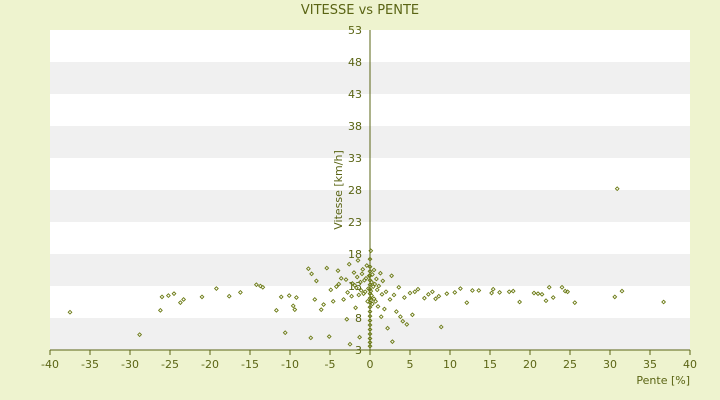  What do you see at coordinates (50, 364) in the screenshot?
I see `x-tick-label: -40` at bounding box center [50, 364].